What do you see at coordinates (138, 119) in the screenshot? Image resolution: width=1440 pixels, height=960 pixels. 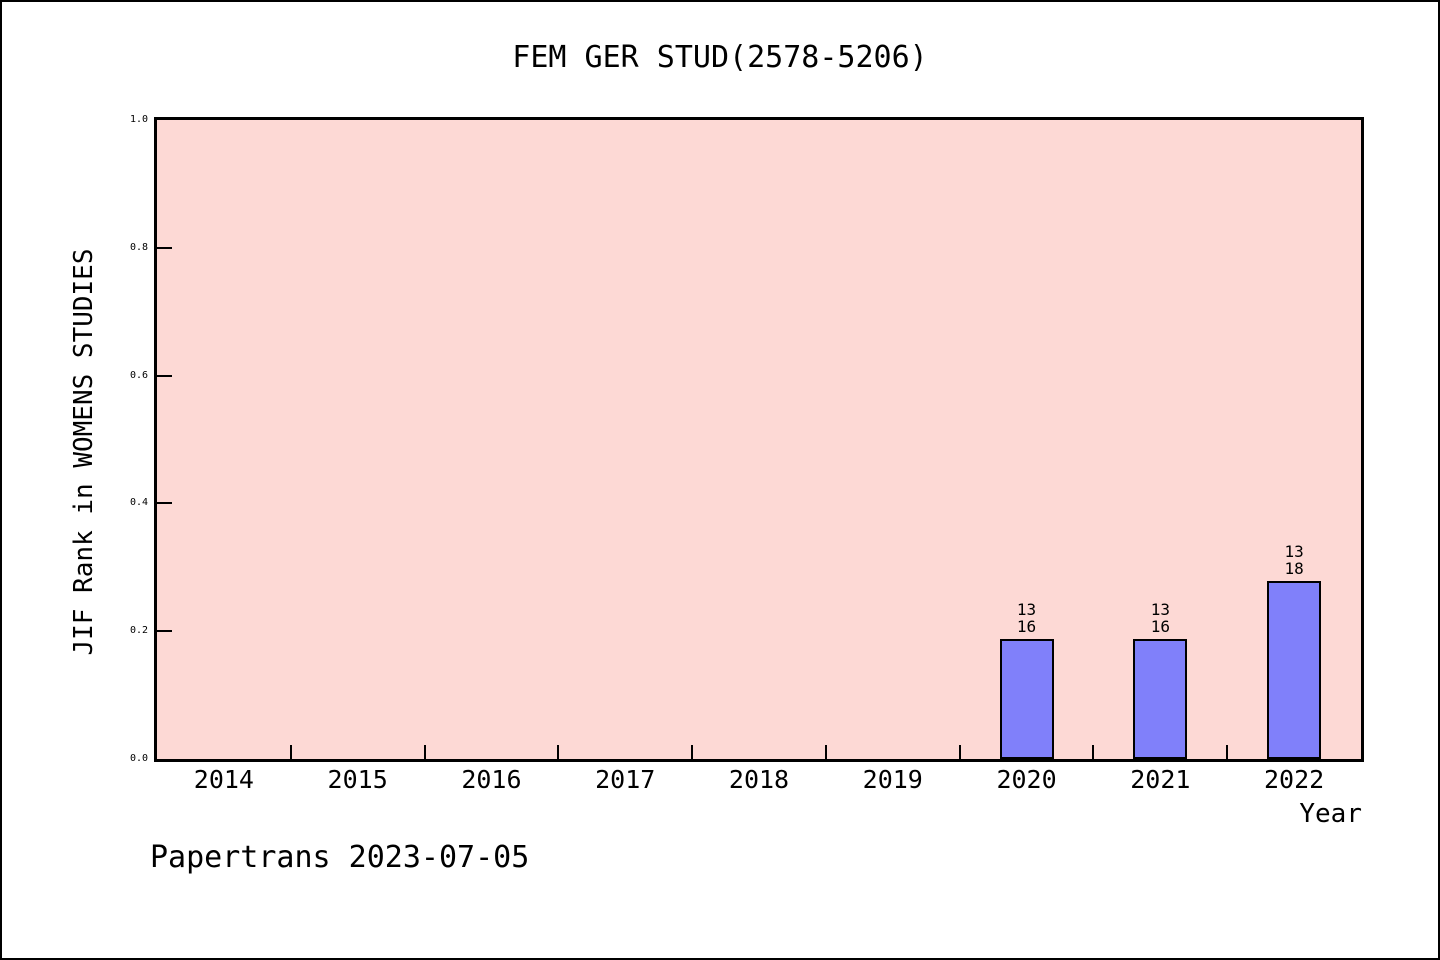 I see `y-tick-label: 1.0` at bounding box center [138, 119].